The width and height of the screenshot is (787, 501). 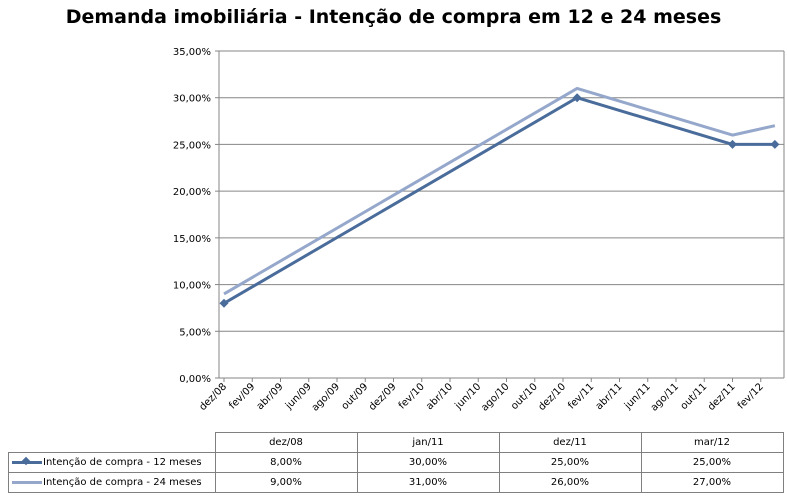 What do you see at coordinates (192, 192) in the screenshot?
I see `y-tick-label: 20,00%` at bounding box center [192, 192].